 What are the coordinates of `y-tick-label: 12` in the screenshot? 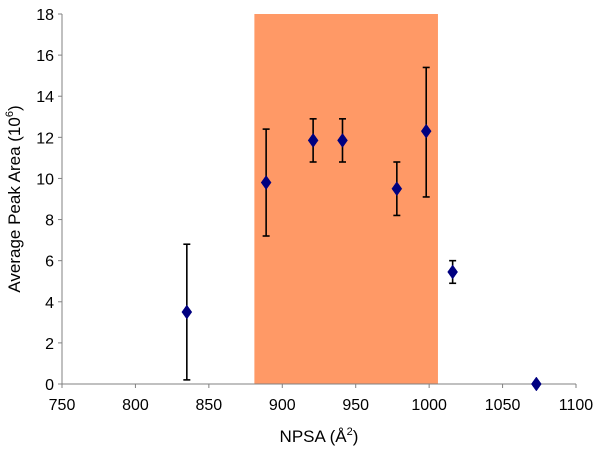 It's located at (45, 138).